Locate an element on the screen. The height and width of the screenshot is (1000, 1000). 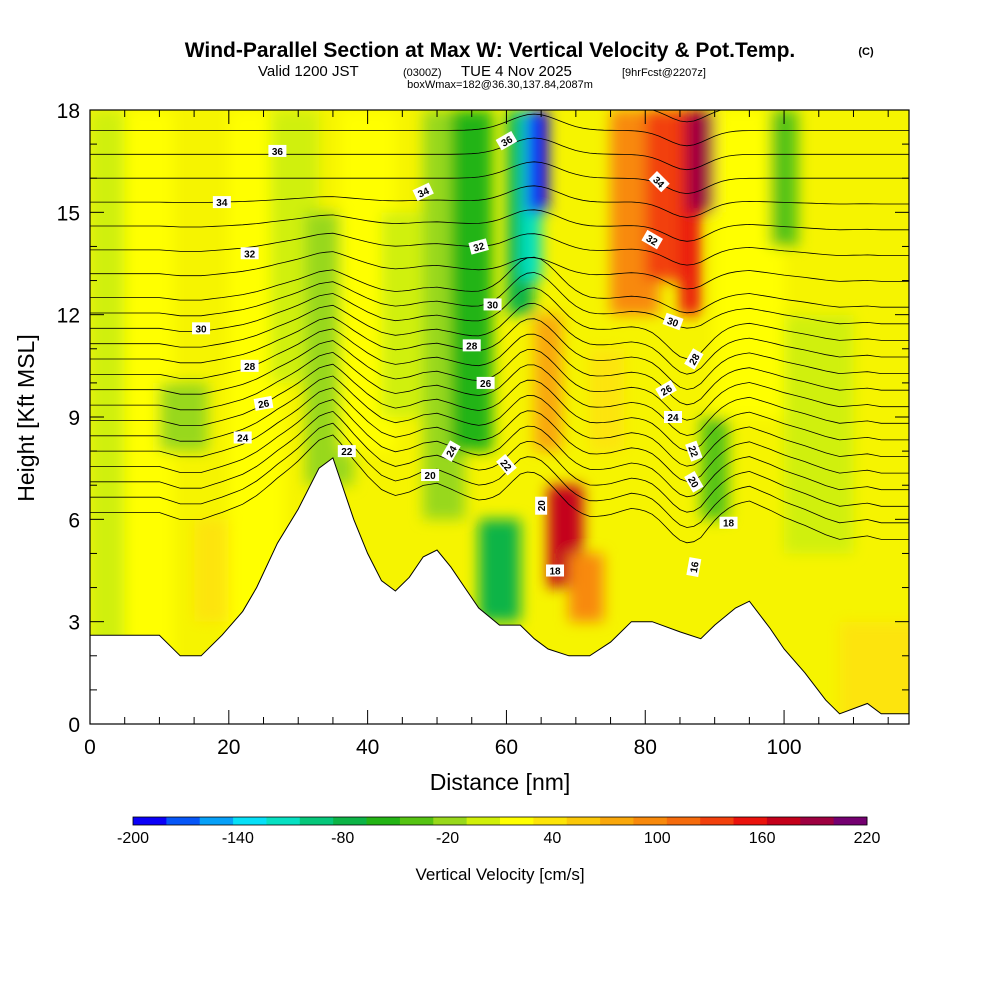
y-tick-label: 9 is located at coordinates (74, 418).